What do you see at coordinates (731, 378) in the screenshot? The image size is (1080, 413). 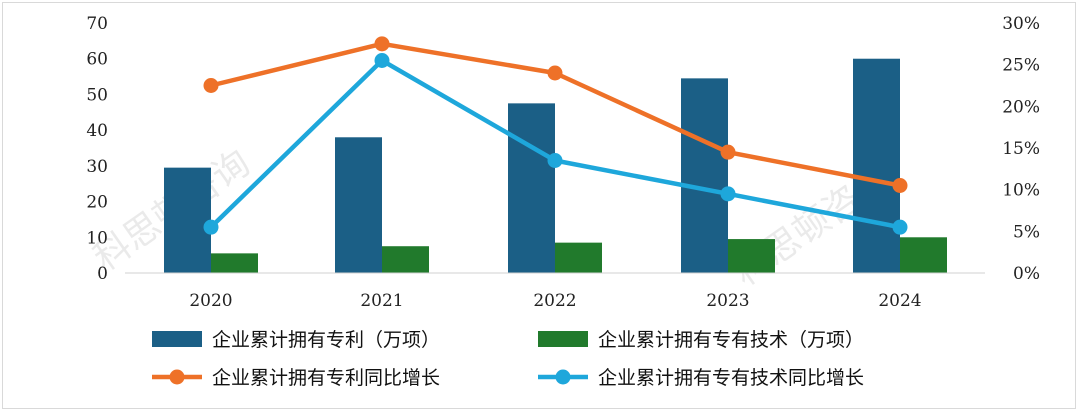 I see `legend-label: 企业累计拥有专有技术同比增长` at bounding box center [731, 378].